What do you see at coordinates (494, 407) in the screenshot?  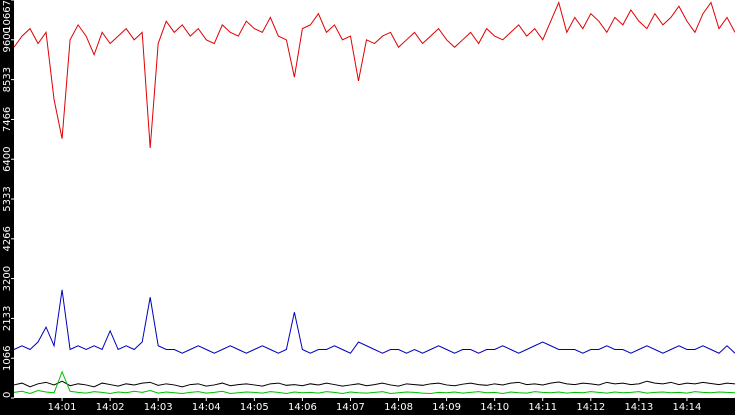 I see `x-tick-label: 14:10` at bounding box center [494, 407].